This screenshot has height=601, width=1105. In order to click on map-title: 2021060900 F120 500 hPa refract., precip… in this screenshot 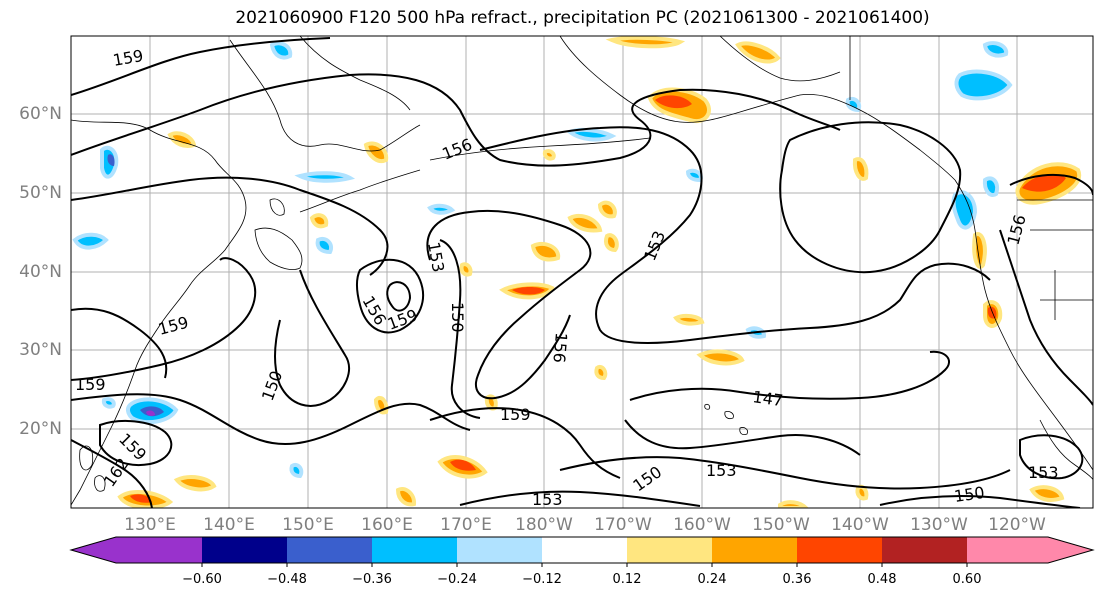, I will do `click(582, 18)`.